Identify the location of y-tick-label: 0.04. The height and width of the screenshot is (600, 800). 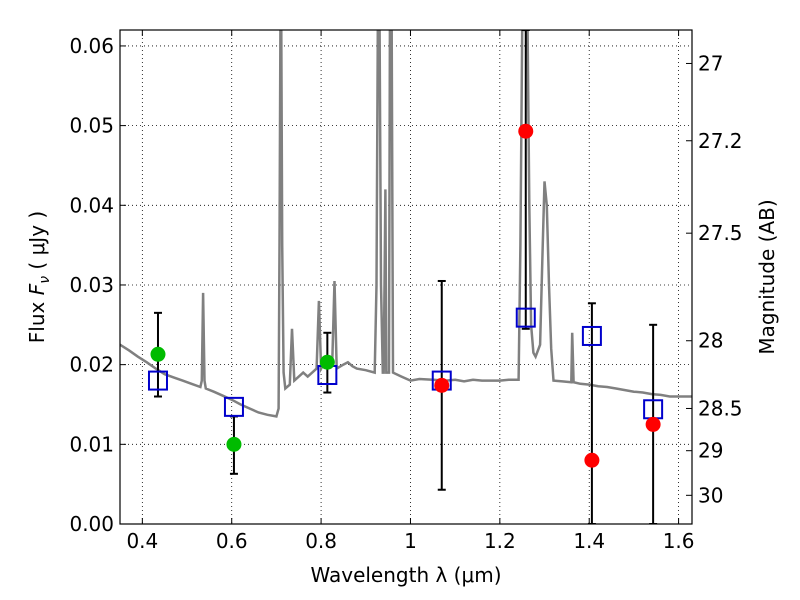
(91, 205).